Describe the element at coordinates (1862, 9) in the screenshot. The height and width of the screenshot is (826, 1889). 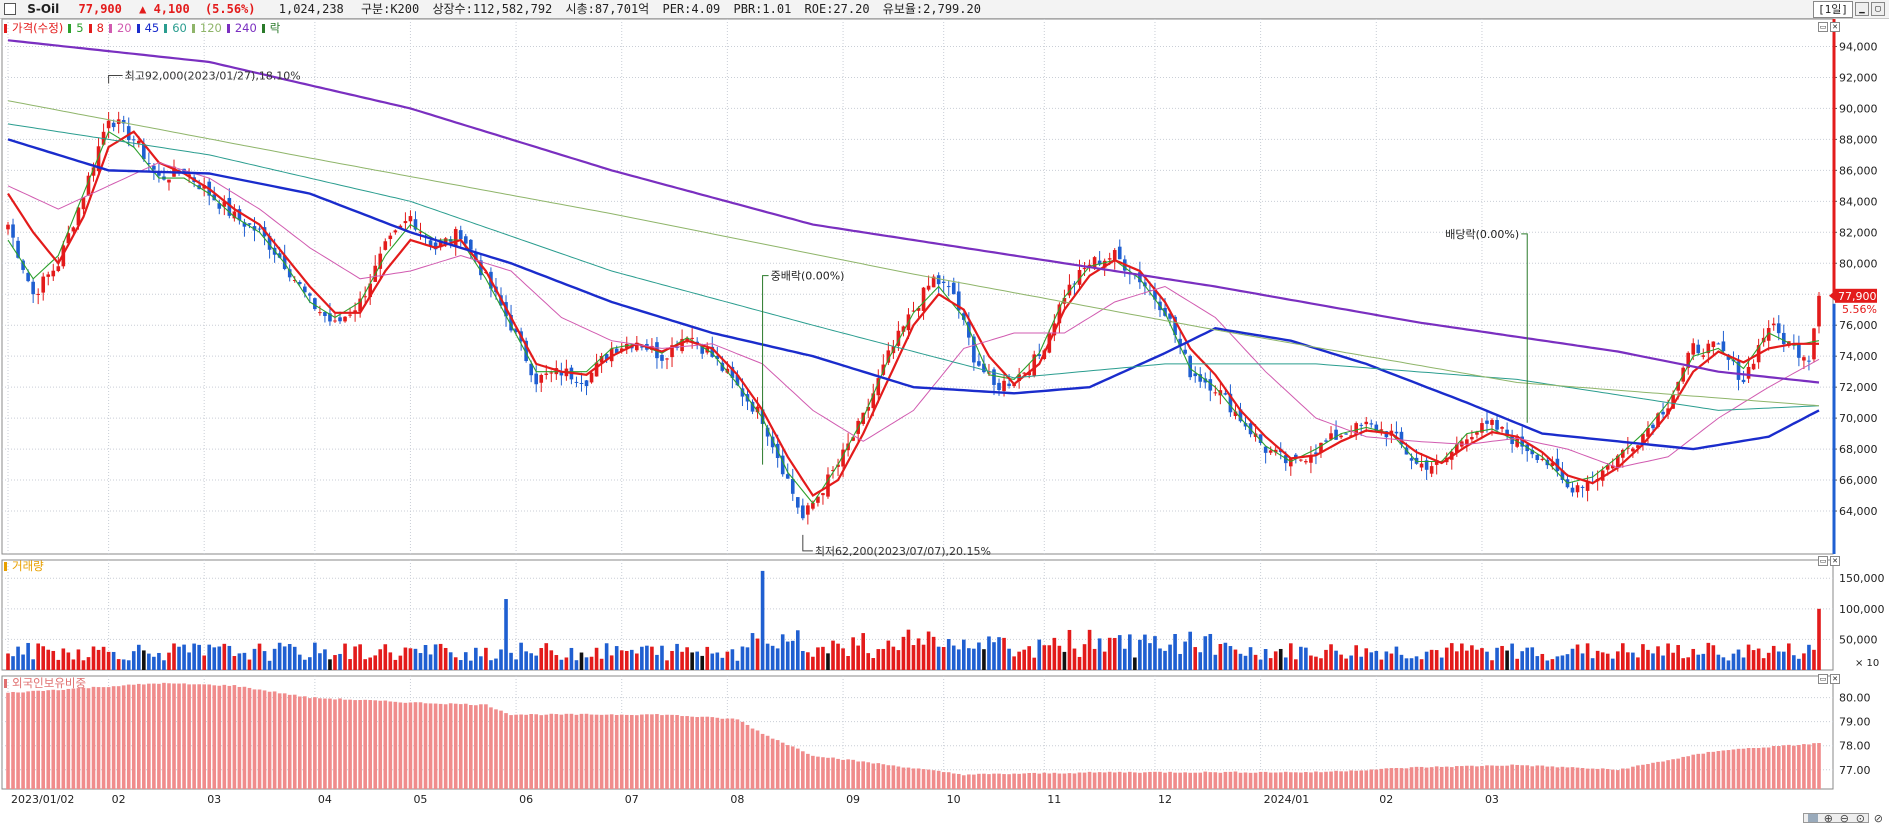
I see `minimize-icon: ▁` at that location.